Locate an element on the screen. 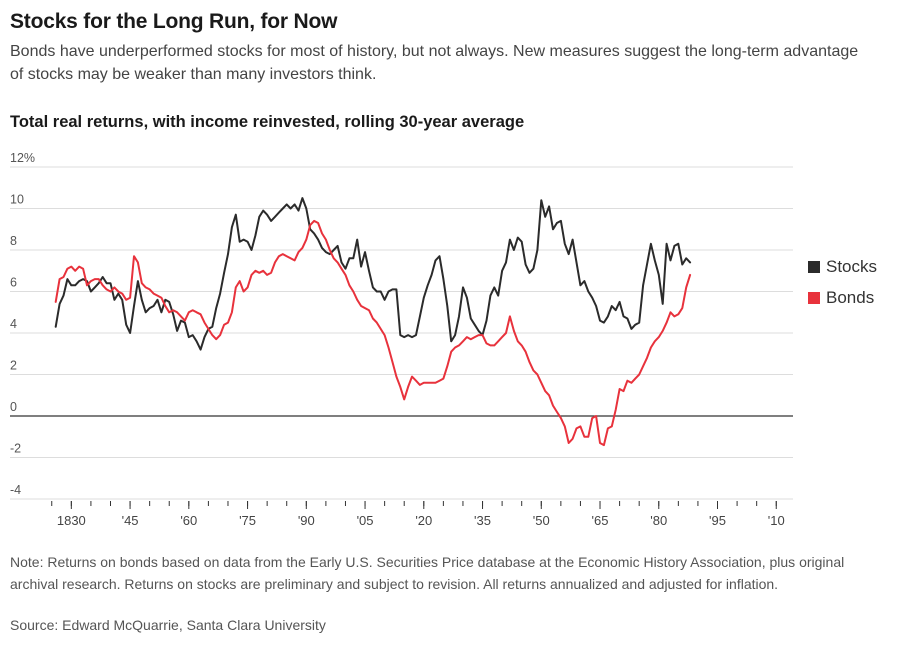 This screenshot has width=902, height=663. stocks-swatch is located at coordinates (814, 267).